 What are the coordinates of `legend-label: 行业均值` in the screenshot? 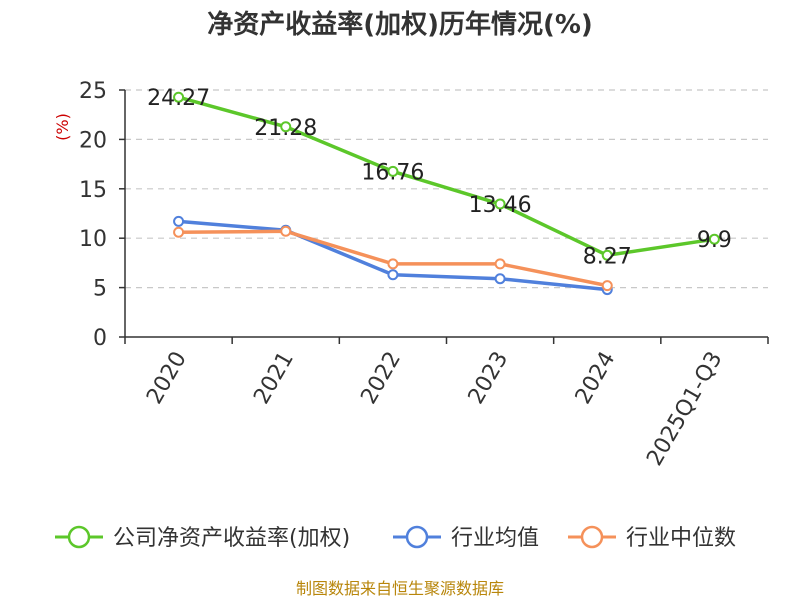 It's located at (495, 538).